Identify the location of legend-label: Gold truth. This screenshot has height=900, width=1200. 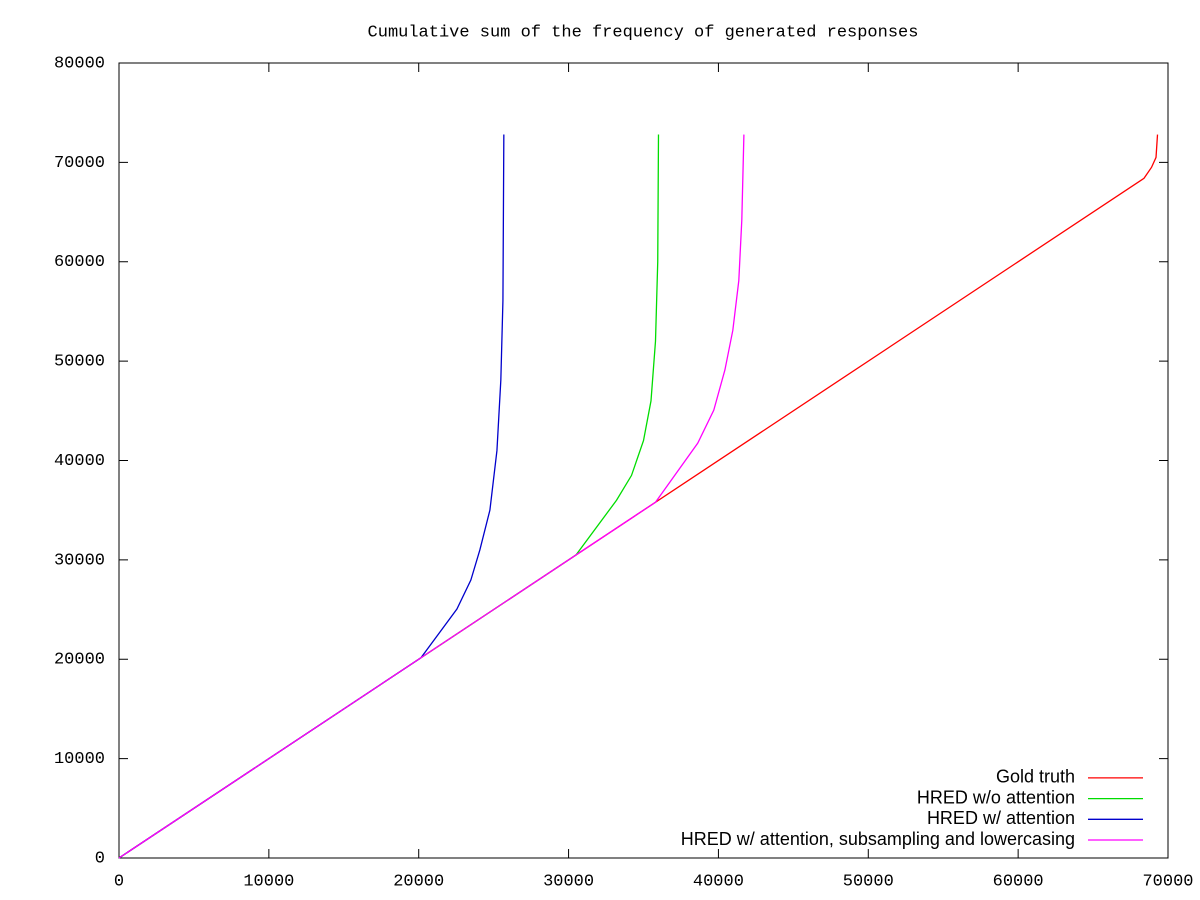
(1035, 777).